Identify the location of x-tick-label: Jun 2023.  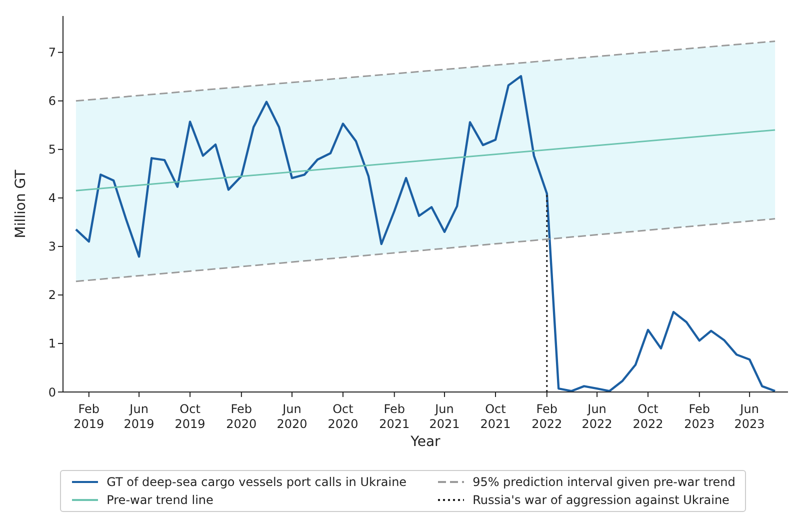
(749, 416).